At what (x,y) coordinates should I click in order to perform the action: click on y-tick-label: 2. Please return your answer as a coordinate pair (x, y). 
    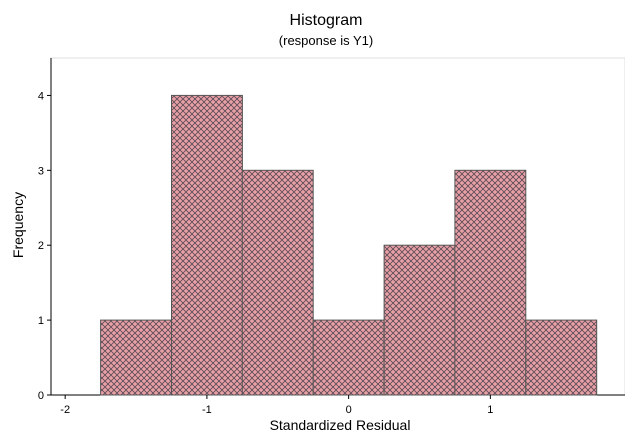
    Looking at the image, I should click on (41, 246).